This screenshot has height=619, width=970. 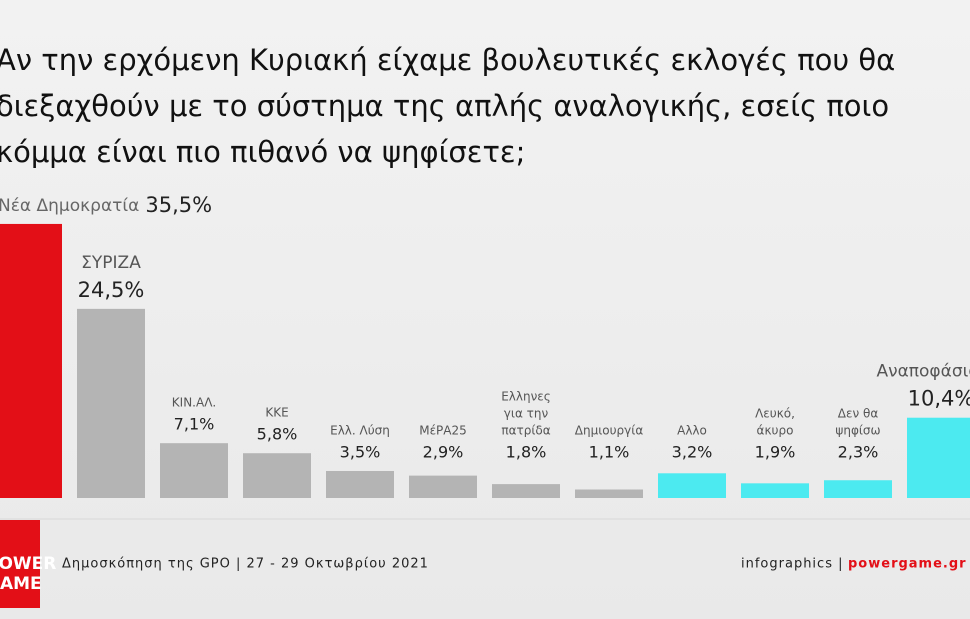 I want to click on category-label: Ελλ. Λύση, so click(x=360, y=430).